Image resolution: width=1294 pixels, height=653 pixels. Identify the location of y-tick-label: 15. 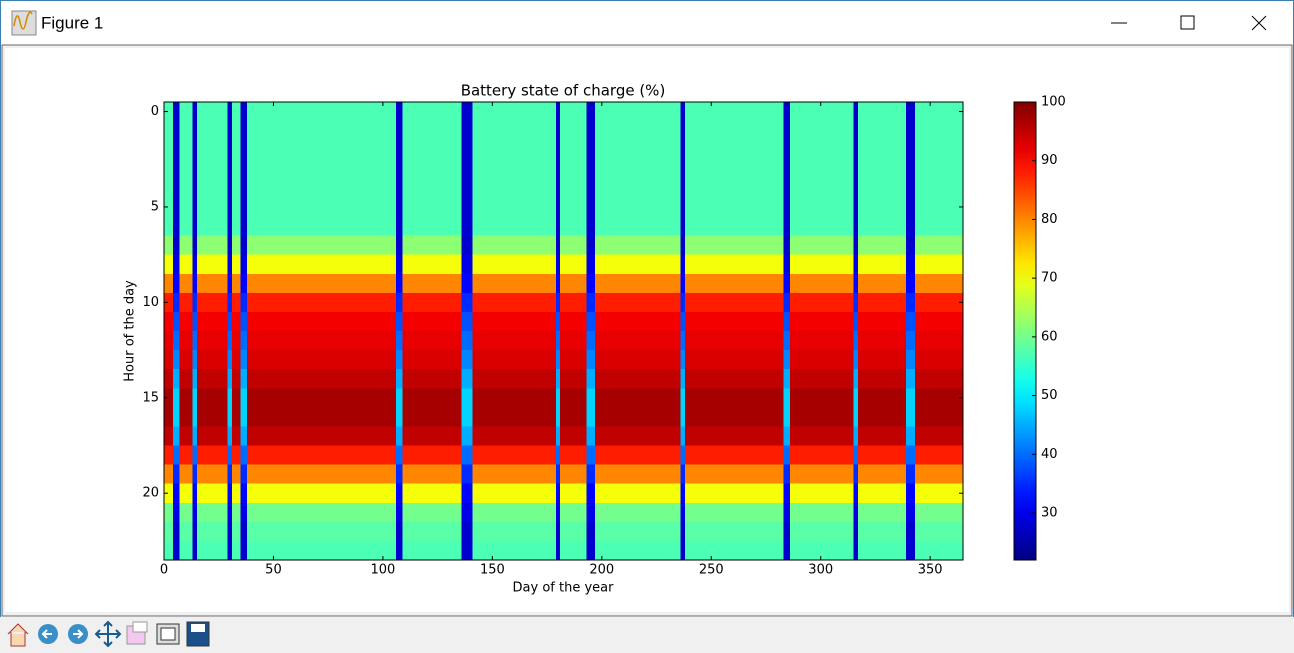
(150, 397).